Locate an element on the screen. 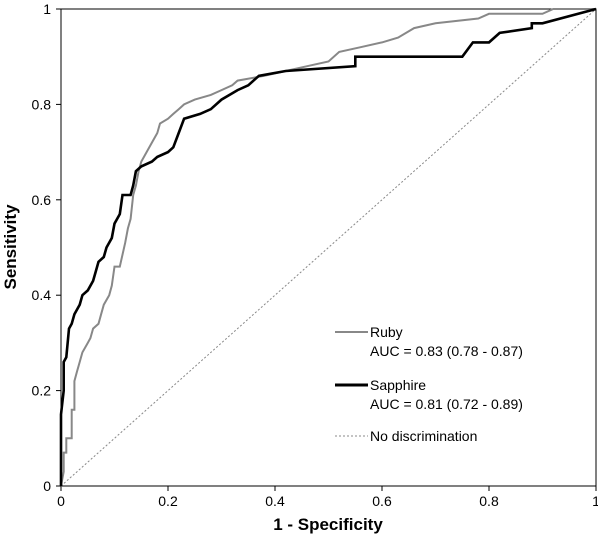 This screenshot has height=541, width=598. y-tick-label: 1 is located at coordinates (47, 9).